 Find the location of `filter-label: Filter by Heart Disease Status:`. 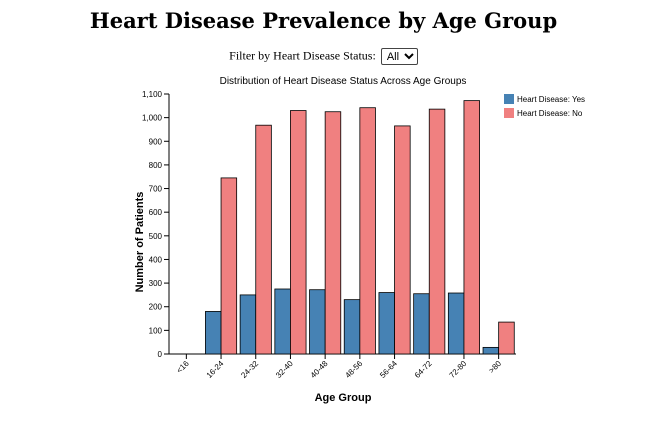

filter-label: Filter by Heart Disease Status: is located at coordinates (302, 55).